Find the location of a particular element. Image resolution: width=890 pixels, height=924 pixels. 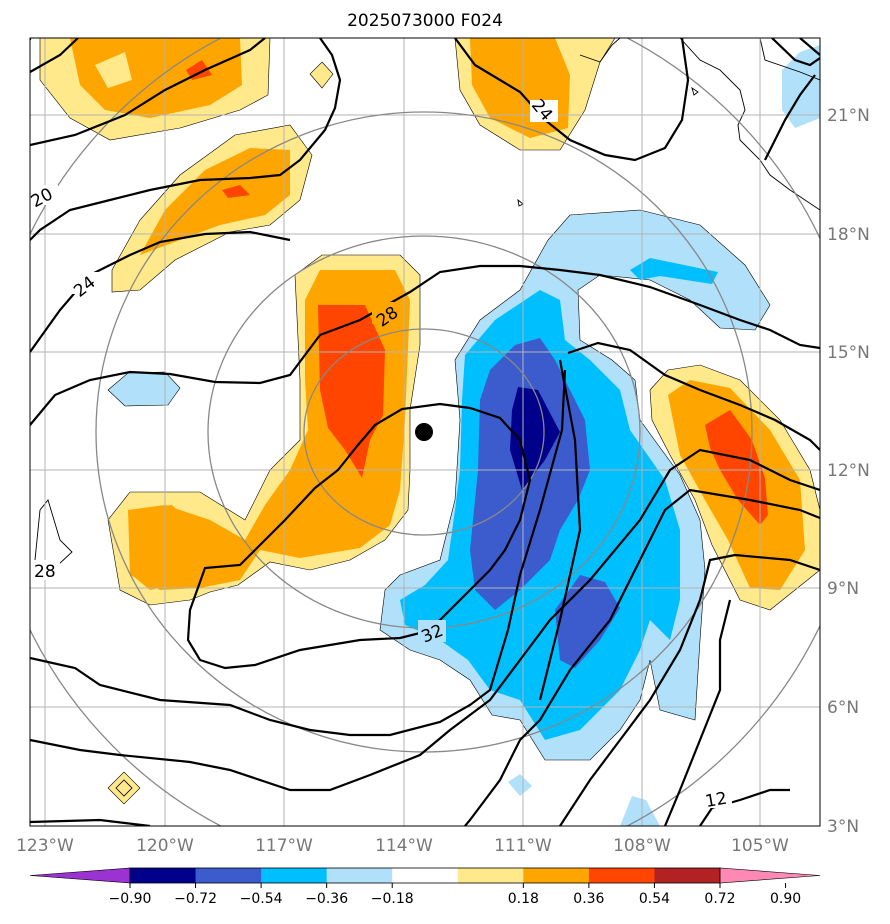

colorbar-tick-label: −0.72 is located at coordinates (195, 899).